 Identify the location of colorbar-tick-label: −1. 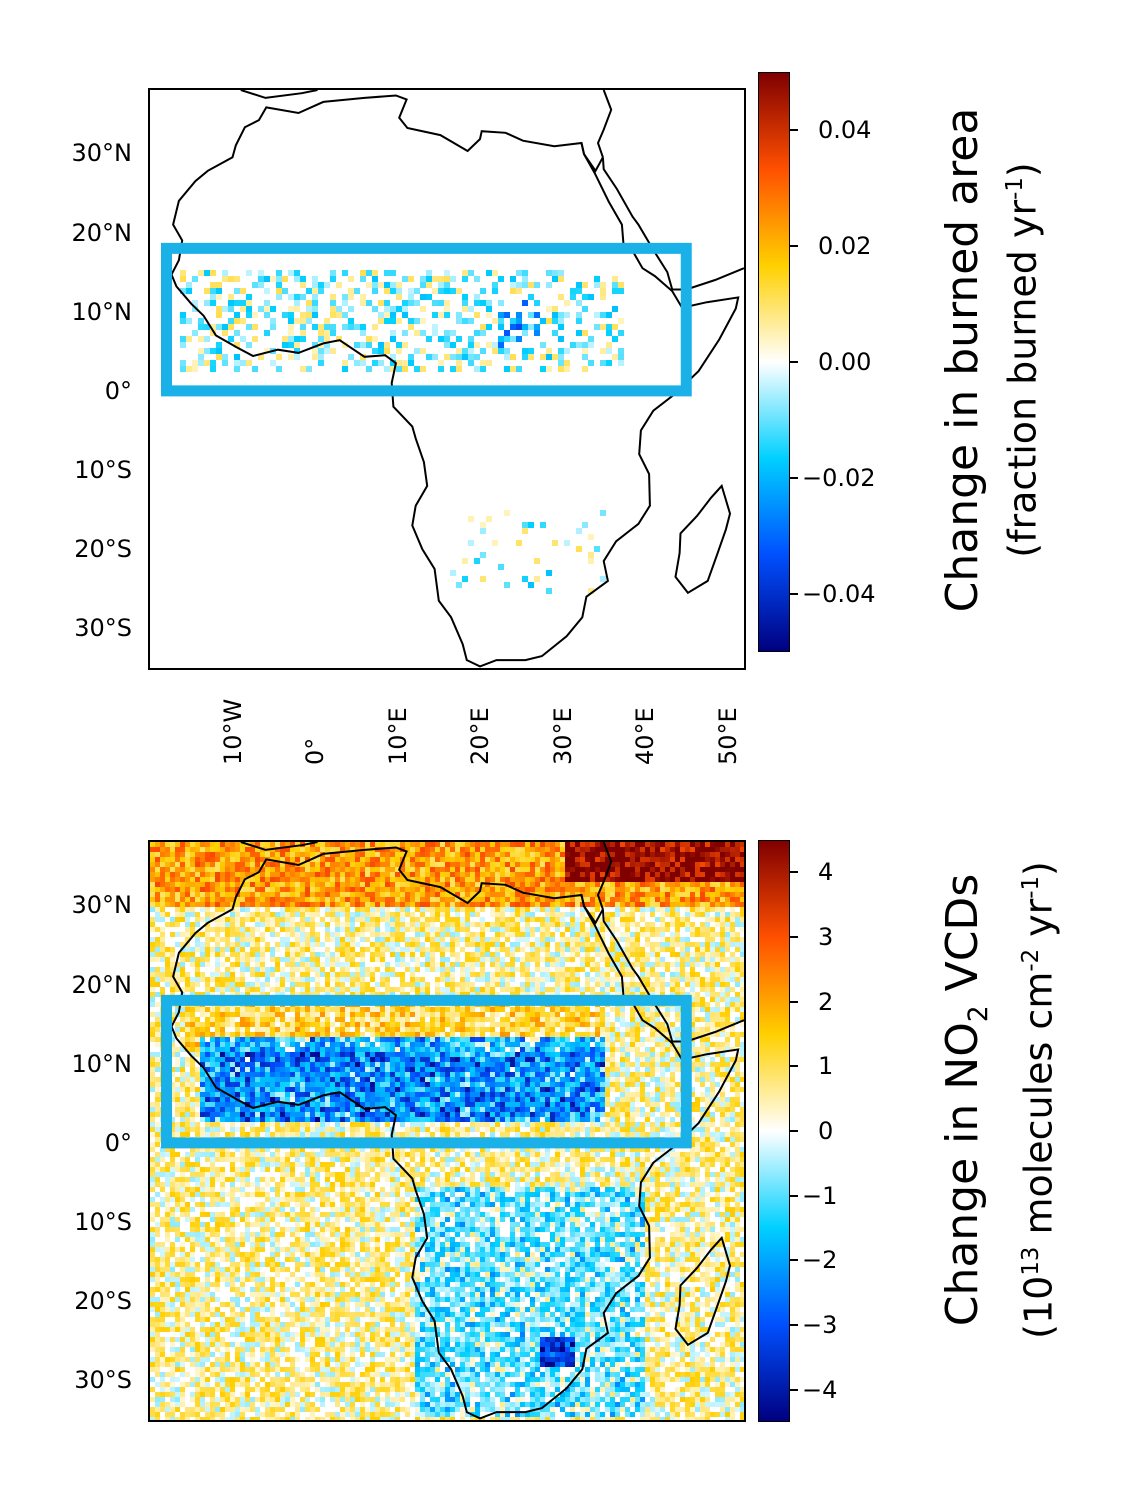
(820, 1195).